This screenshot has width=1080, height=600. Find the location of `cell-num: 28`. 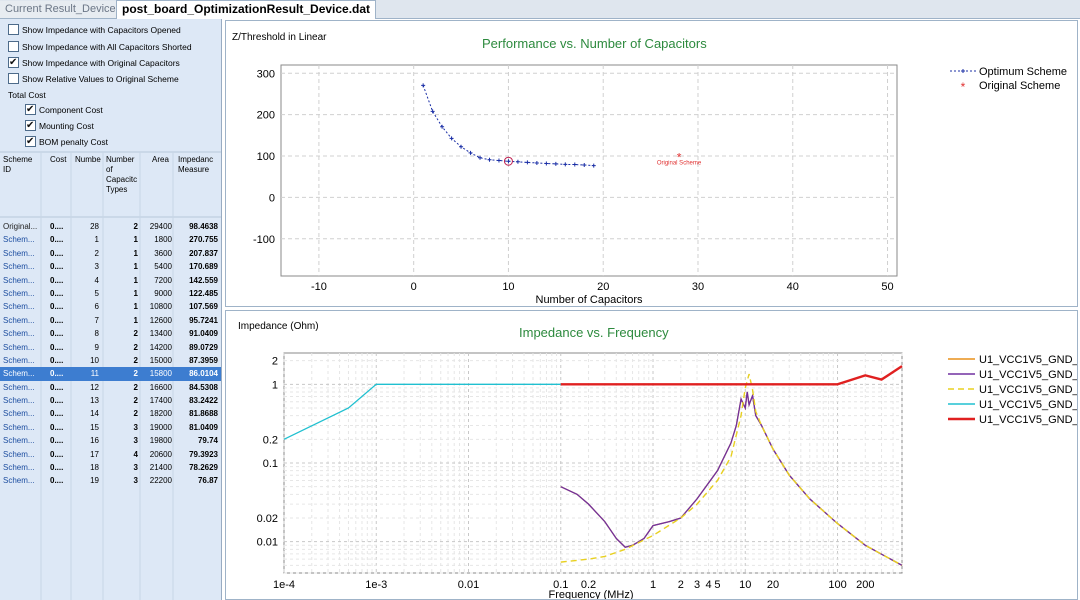

cell-num: 28 is located at coordinates (94, 226).